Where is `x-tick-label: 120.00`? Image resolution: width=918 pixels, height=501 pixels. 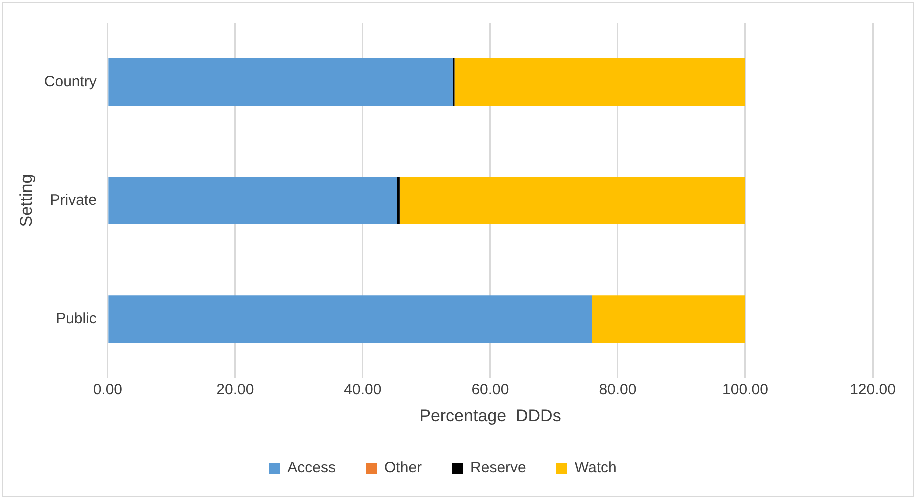
x-tick-label: 120.00 is located at coordinates (873, 390).